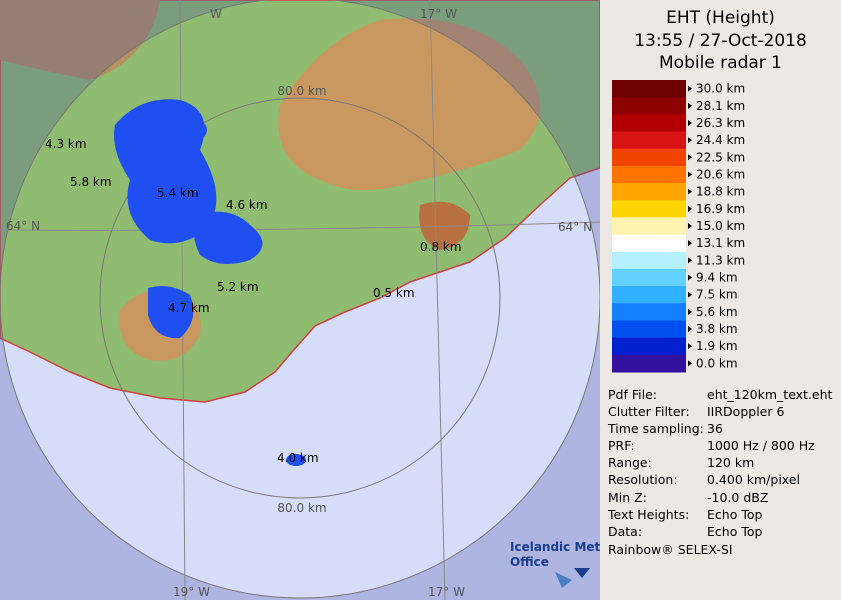 The image size is (841, 600). Describe the element at coordinates (627, 497) in the screenshot. I see `info-key: Min Z:` at that location.